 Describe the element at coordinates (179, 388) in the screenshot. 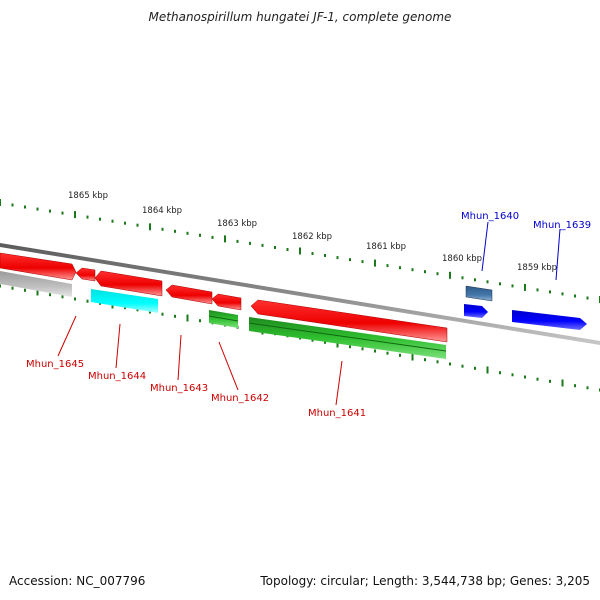

I see `gene-label: Mhun_1643` at that location.